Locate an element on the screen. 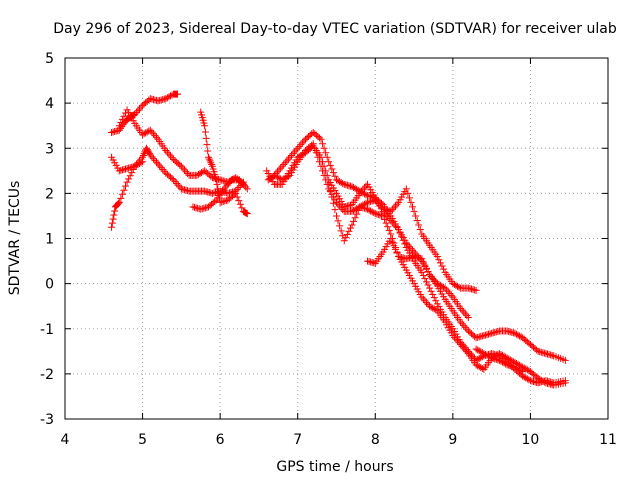 The image size is (640, 480). x-tick-label: 9 is located at coordinates (452, 440).